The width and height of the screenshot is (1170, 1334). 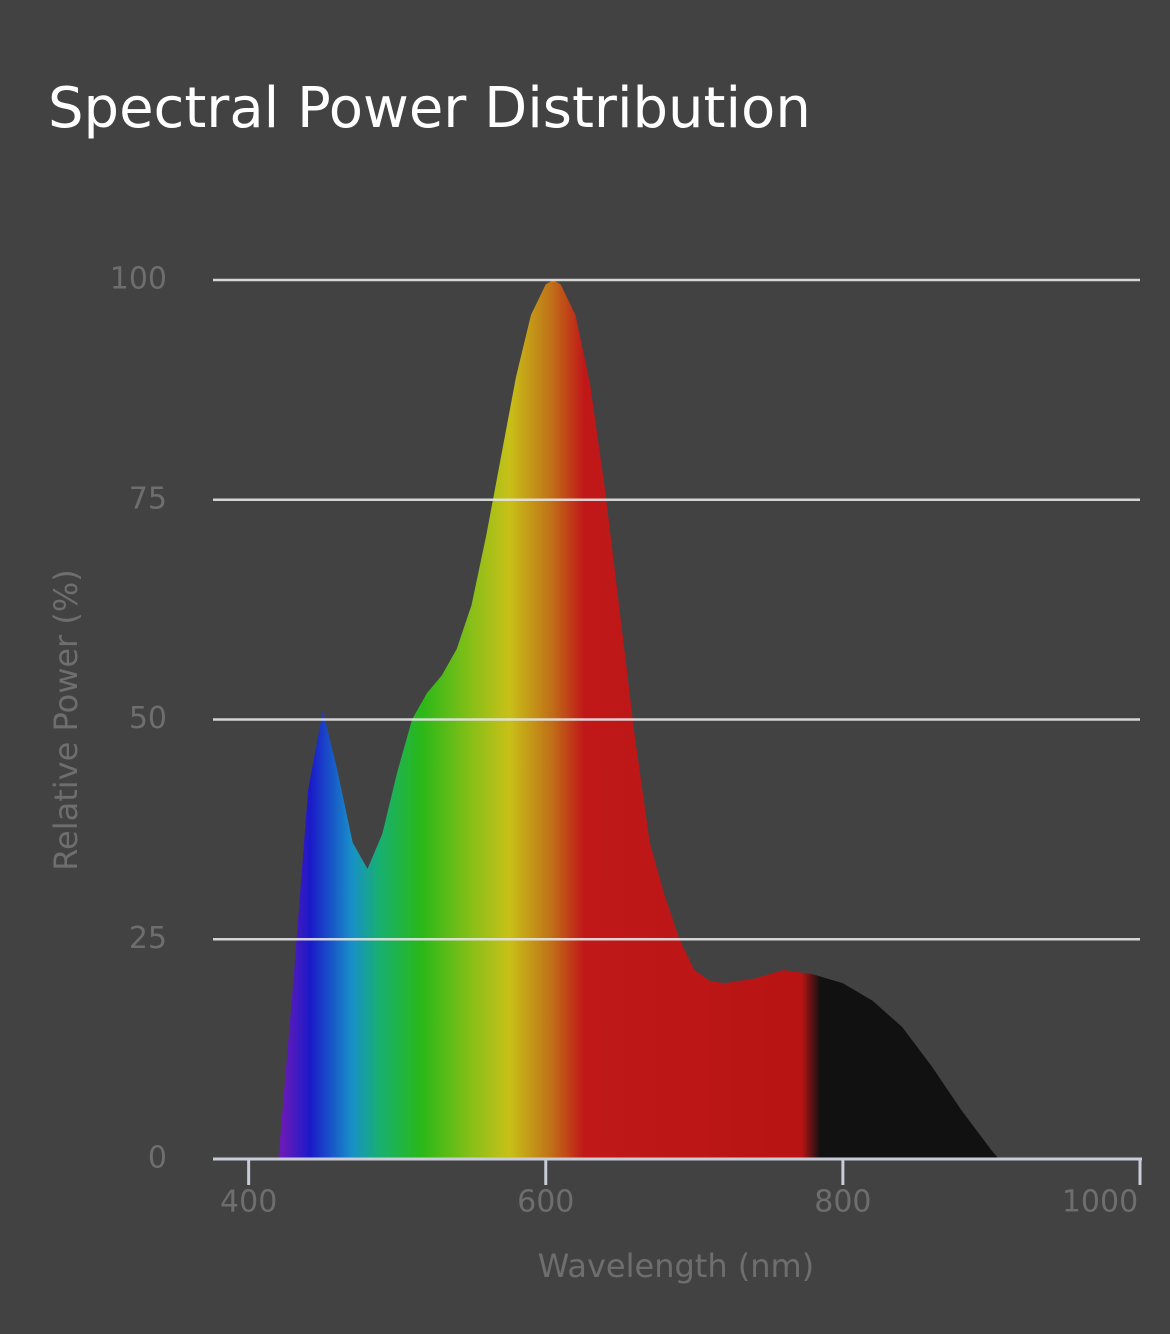 What do you see at coordinates (429, 108) in the screenshot?
I see `chart-title: Spectral Power Distribution` at bounding box center [429, 108].